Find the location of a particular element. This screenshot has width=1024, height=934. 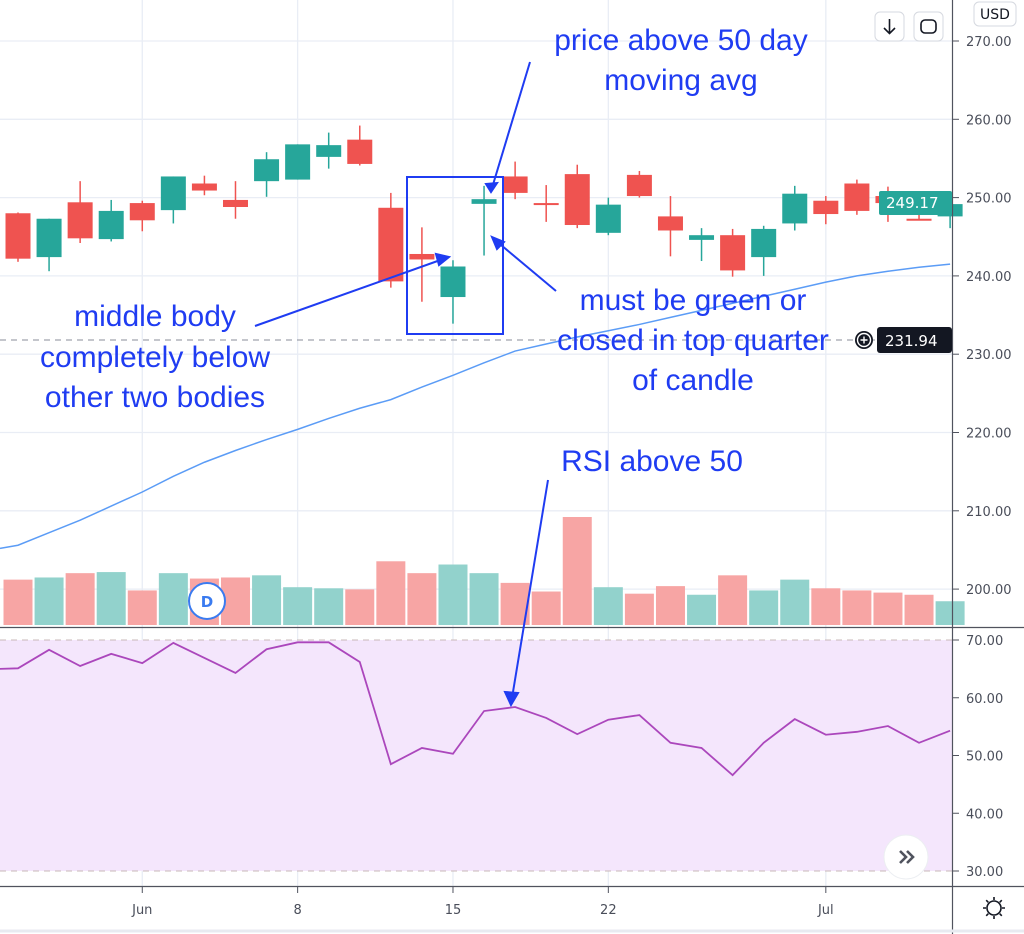

pattern-highlight-box is located at coordinates (455, 255).